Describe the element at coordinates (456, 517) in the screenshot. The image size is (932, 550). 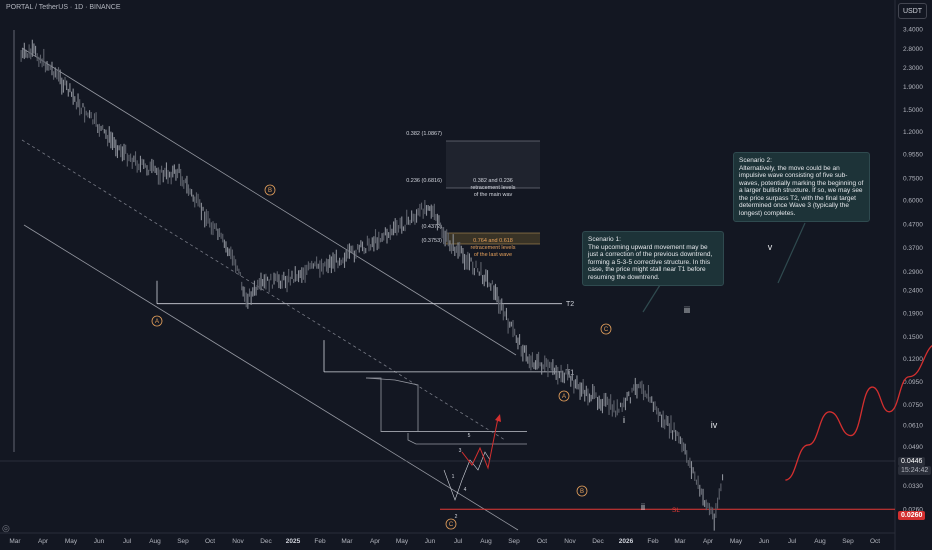
I see `wave-label-w2: 2` at that location.